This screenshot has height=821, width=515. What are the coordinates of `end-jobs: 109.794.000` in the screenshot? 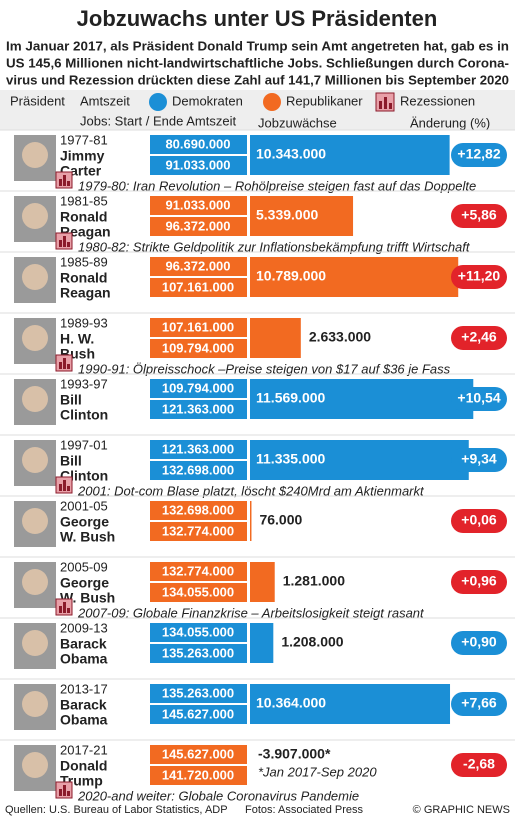 It's located at (198, 347).